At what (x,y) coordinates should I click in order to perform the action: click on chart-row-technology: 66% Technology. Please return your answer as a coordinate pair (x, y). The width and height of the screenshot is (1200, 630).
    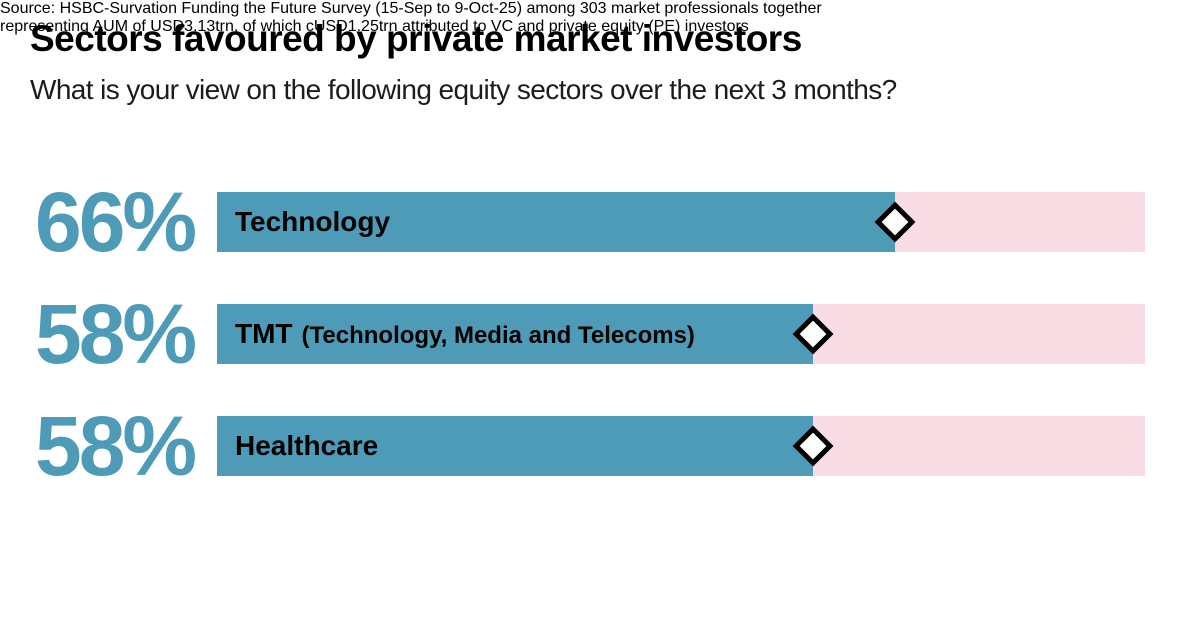
    Looking at the image, I should click on (600, 222).